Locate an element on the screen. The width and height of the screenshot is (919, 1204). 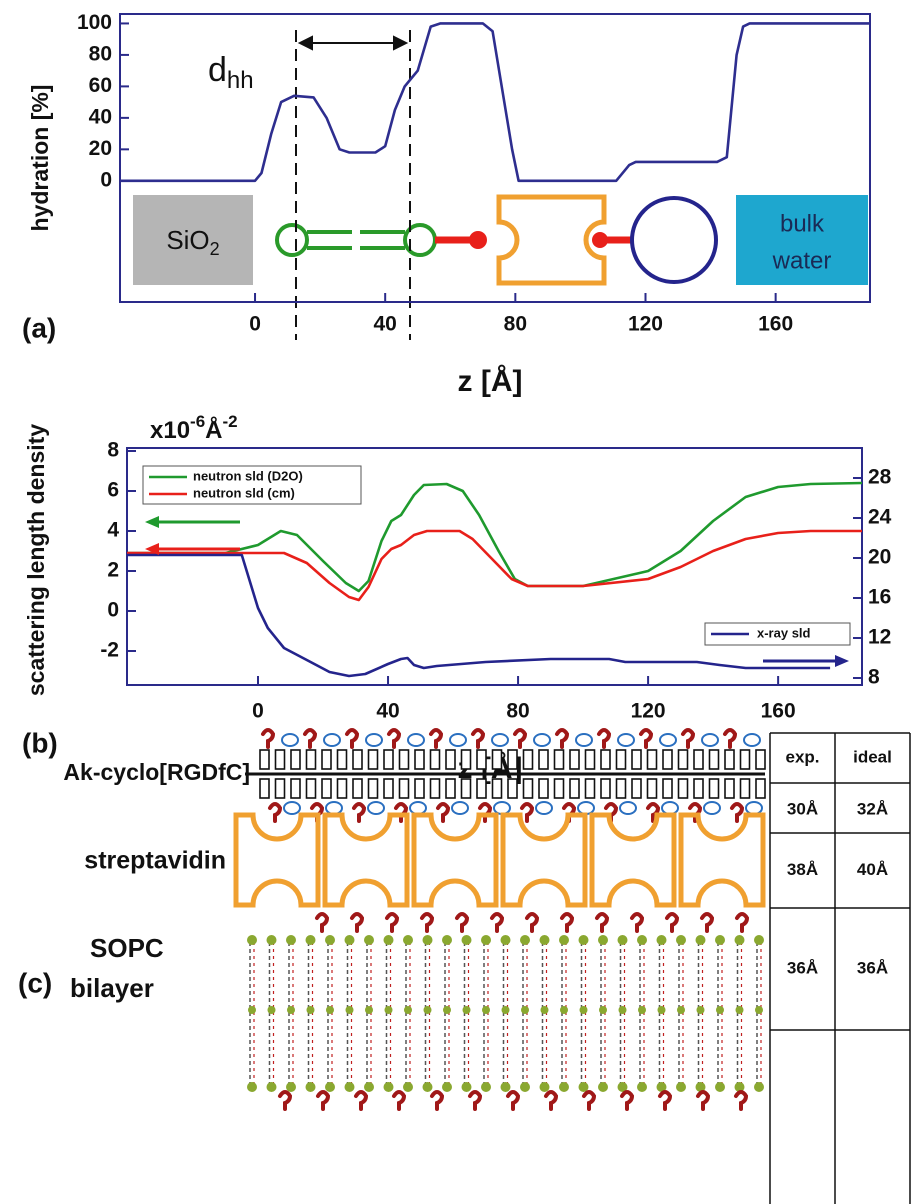
y2-tick-label: 24 is located at coordinates (880, 517).